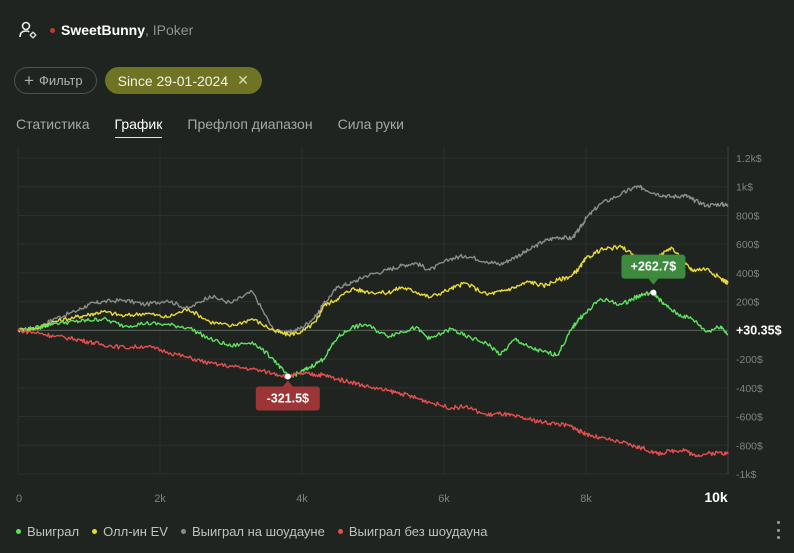  I want to click on date-filter-chip: Since 29-01-2024 ✕, so click(183, 80).